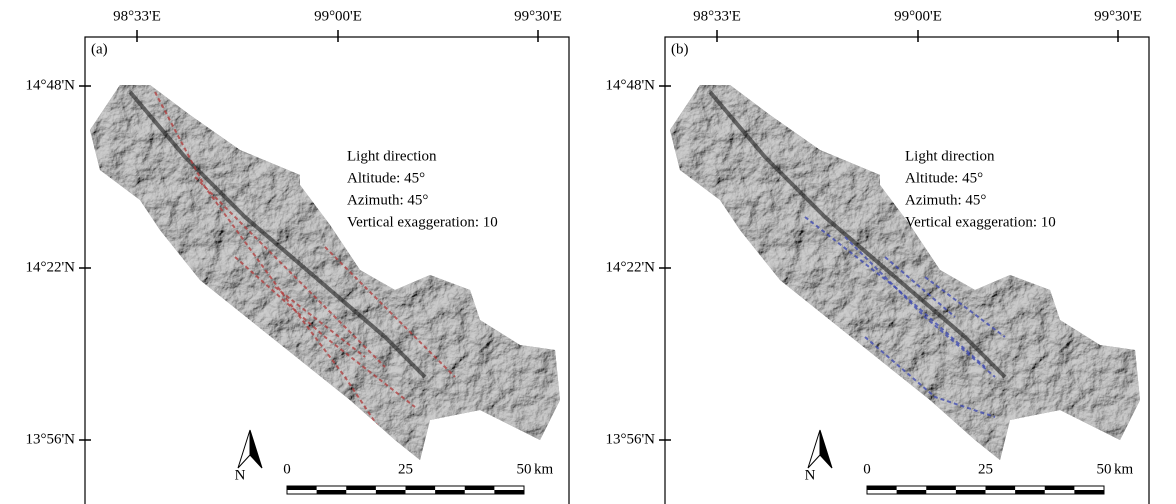  I want to click on panel-label: (a), so click(99, 49).